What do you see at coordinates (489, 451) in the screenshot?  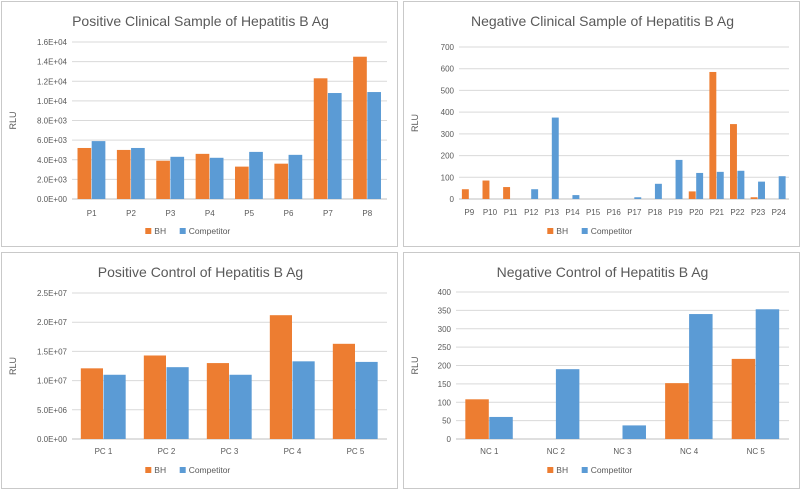 I see `x-tick-label: NC 1` at bounding box center [489, 451].